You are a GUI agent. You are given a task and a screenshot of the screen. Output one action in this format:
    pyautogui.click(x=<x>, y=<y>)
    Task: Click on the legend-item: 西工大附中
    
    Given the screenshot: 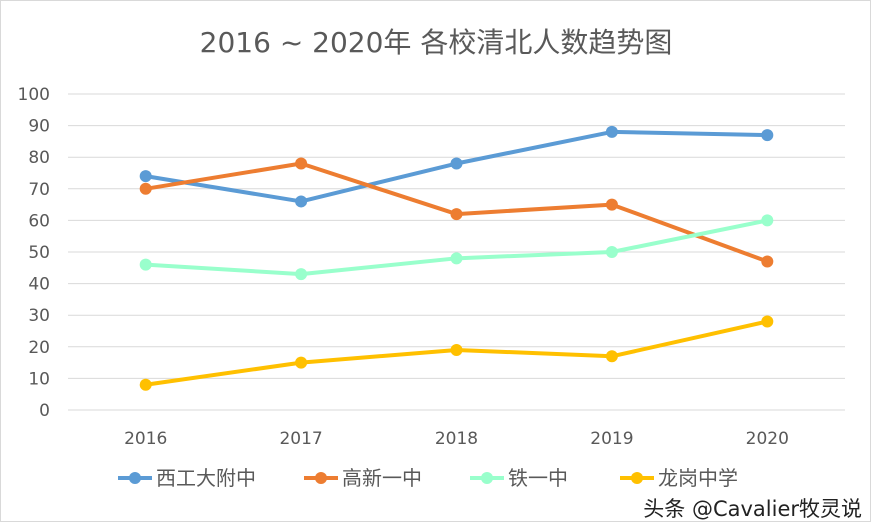 What is the action you would take?
    pyautogui.click(x=187, y=478)
    